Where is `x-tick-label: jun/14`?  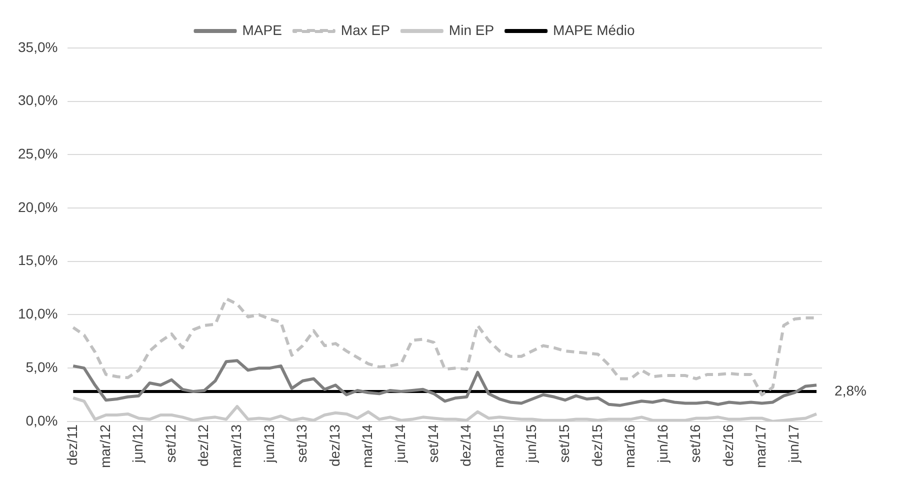
x-tick-label: jun/14 is located at coordinates (400, 444).